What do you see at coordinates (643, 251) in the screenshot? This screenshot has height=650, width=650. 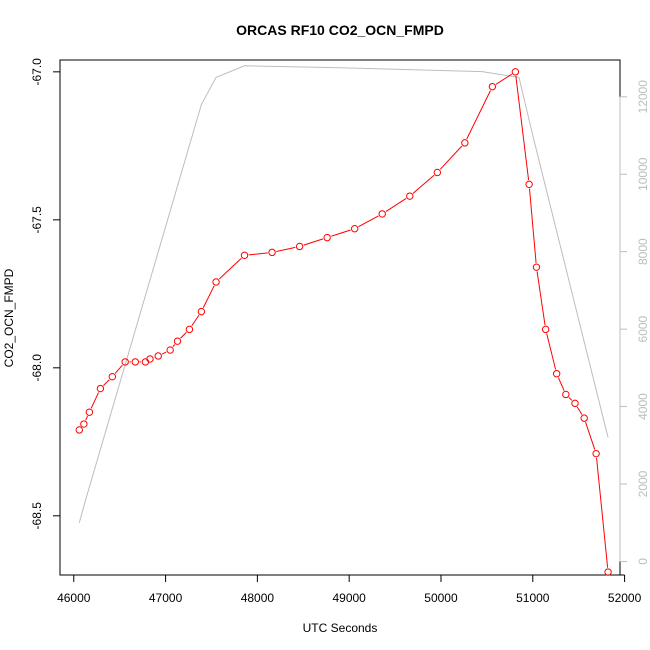 I see `y2-tick-label: 8000` at bounding box center [643, 251].